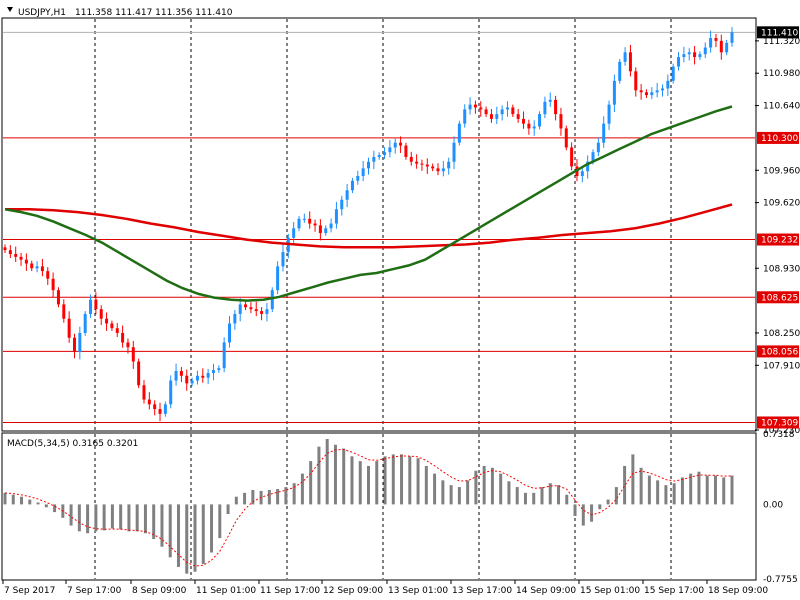  What do you see at coordinates (781, 171) in the screenshot?
I see `price-tick-label: 109.960` at bounding box center [781, 171].